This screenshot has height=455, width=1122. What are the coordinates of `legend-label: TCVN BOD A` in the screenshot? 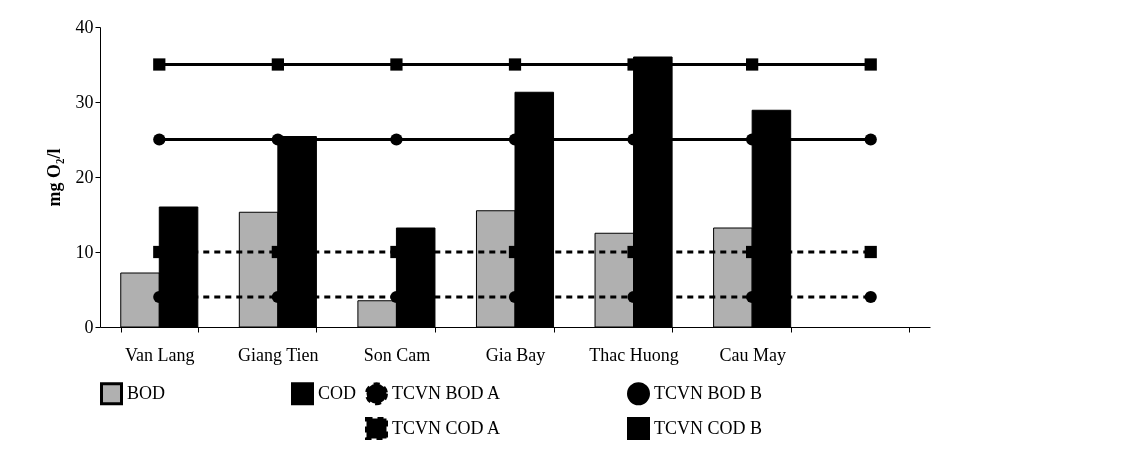 It's located at (446, 392).